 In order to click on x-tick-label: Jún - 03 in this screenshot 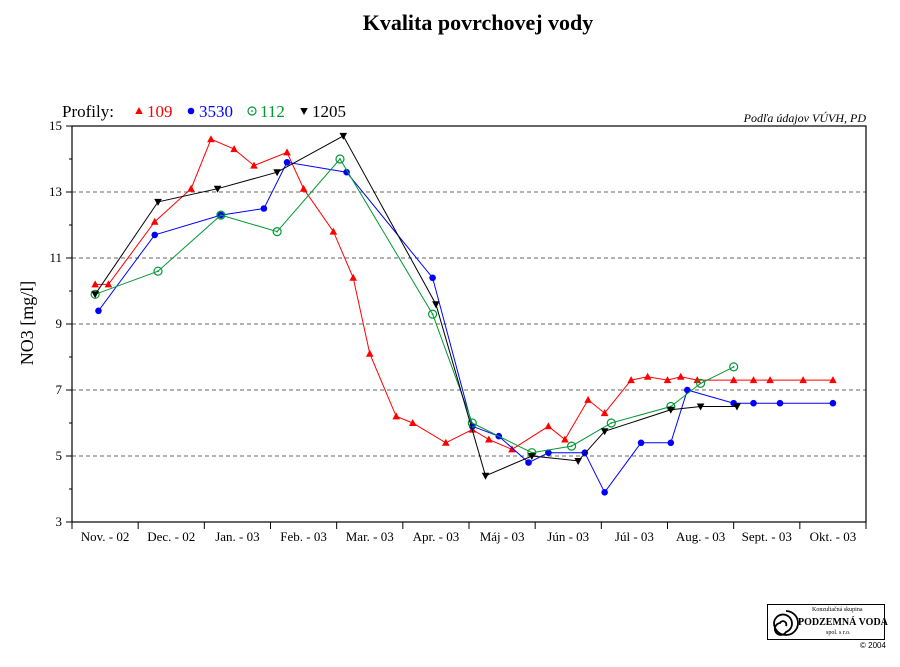, I will do `click(568, 536)`.